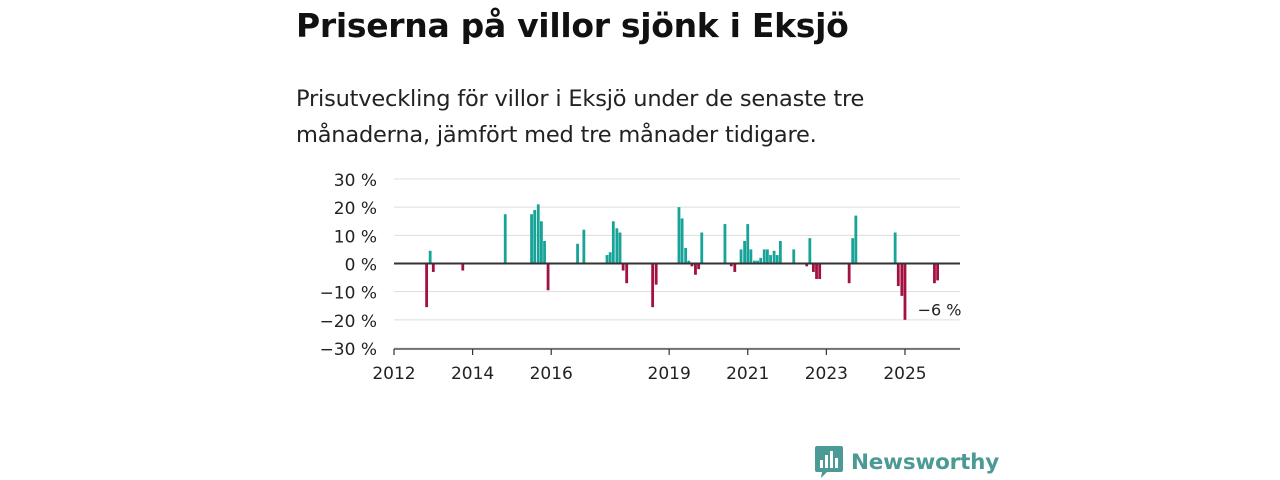 This screenshot has height=480, width=1280. Describe the element at coordinates (826, 374) in the screenshot. I see `x-tick-label: 2023` at that location.